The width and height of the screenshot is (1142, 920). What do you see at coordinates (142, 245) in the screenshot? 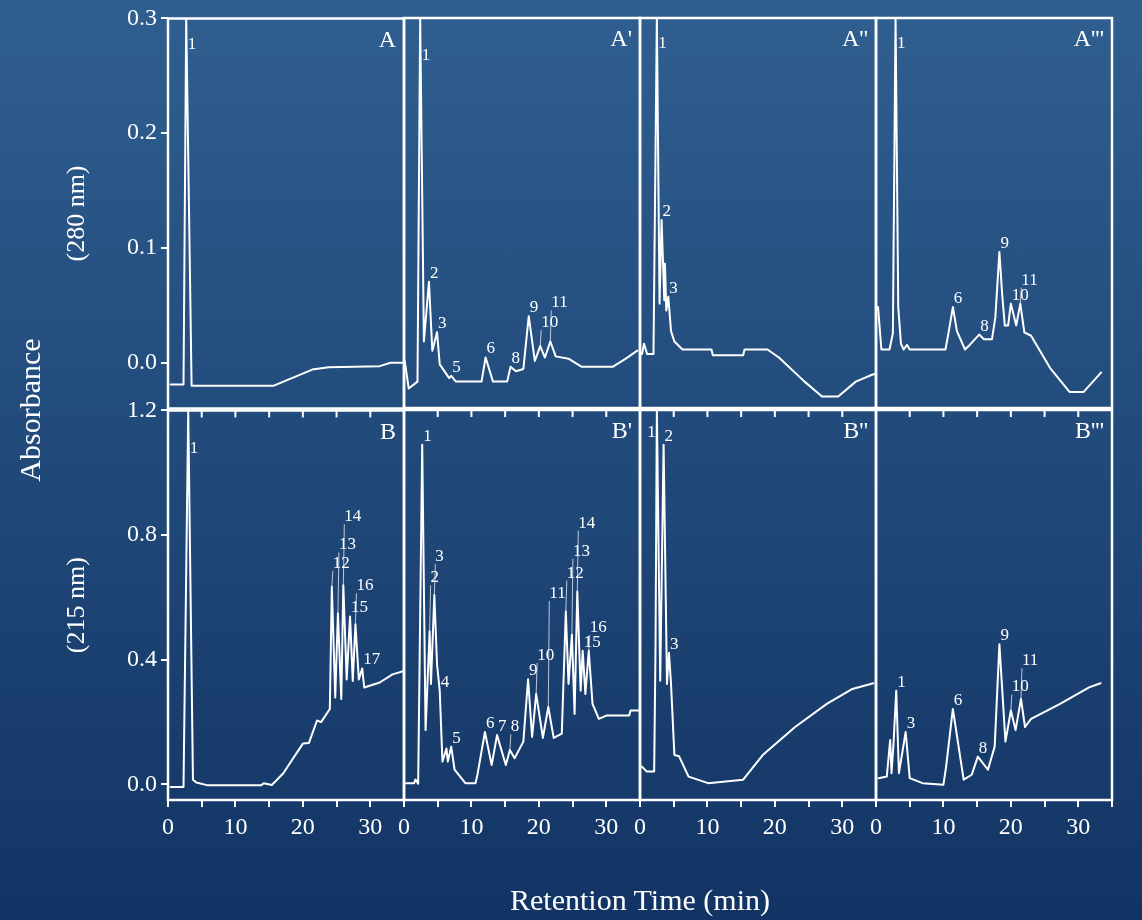
I see `y-tick-label: 0.1` at bounding box center [142, 245].